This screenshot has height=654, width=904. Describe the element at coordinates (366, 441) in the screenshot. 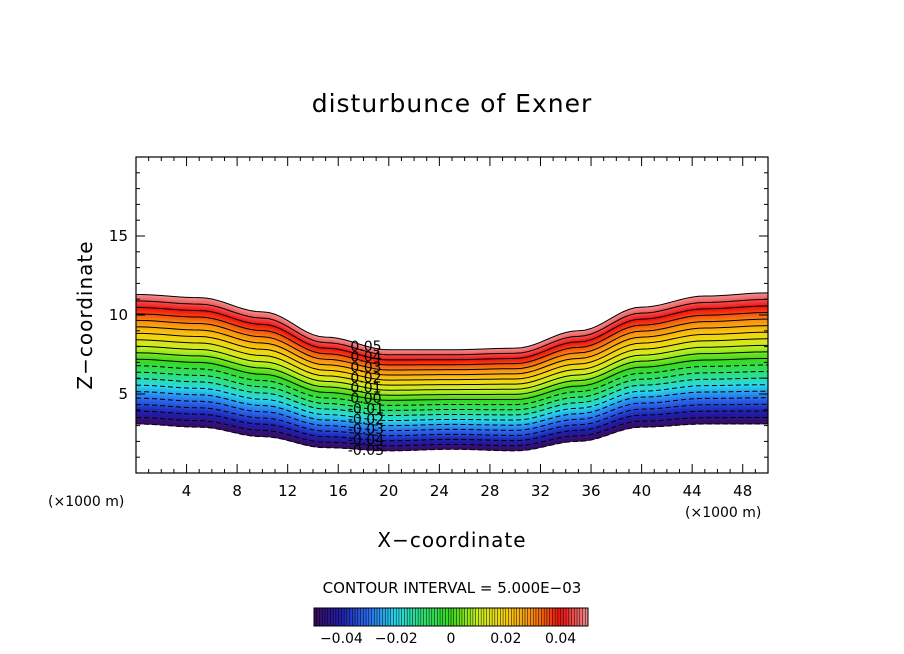

I see `contour-level-label: -0.04` at that location.